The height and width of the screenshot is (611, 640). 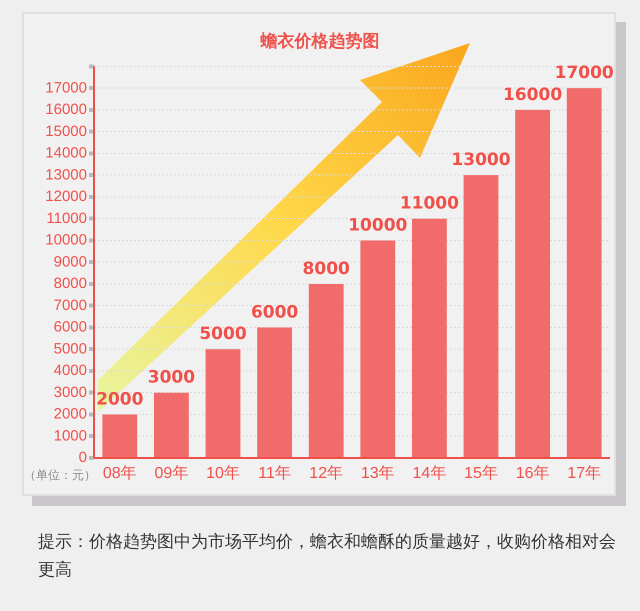 I want to click on x-tick-label: 11年, so click(x=274, y=473).